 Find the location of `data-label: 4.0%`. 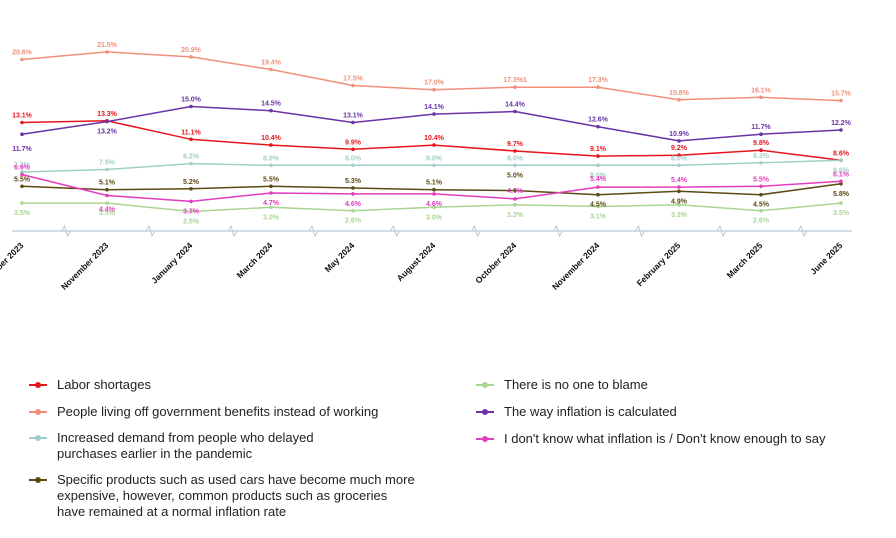

data-label: 4.0% is located at coordinates (515, 191).